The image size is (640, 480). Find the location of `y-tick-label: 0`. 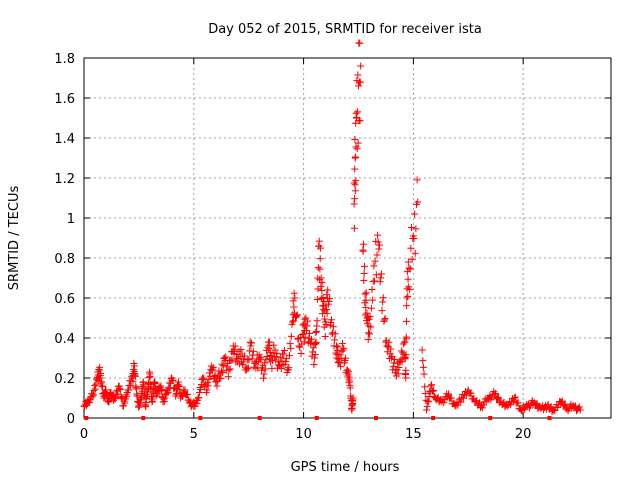

y-tick-label: 0 is located at coordinates (71, 419).